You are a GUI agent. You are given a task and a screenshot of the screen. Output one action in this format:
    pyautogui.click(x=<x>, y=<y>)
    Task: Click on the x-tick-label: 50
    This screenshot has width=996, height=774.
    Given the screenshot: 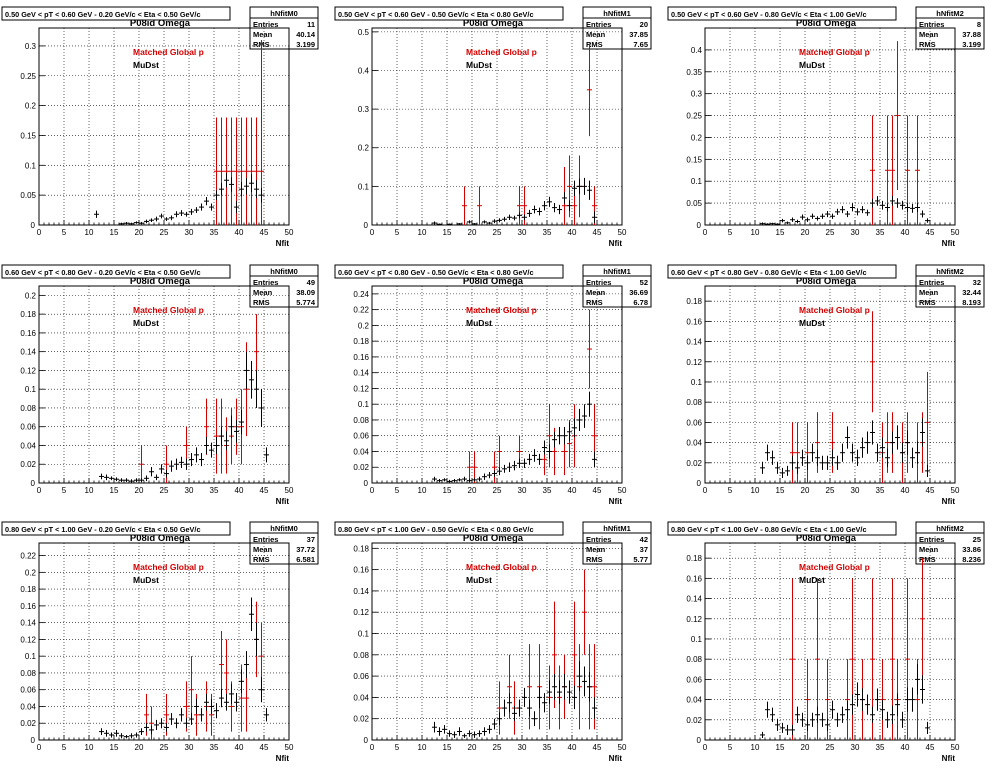 What is the action you would take?
    pyautogui.click(x=955, y=232)
    